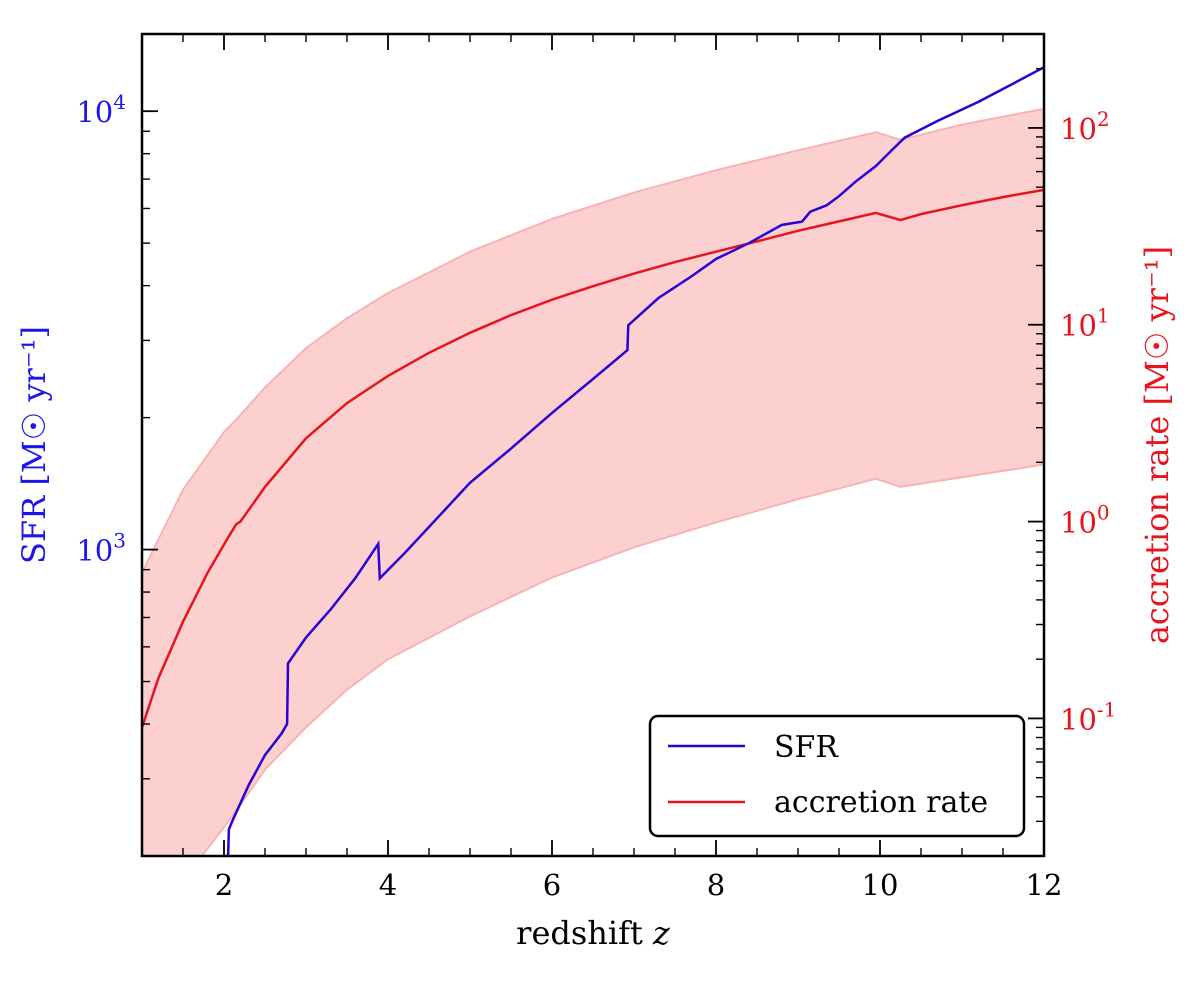 The image size is (1200, 985). What do you see at coordinates (881, 802) in the screenshot?
I see `legend-label-accretion: accretion rate` at bounding box center [881, 802].